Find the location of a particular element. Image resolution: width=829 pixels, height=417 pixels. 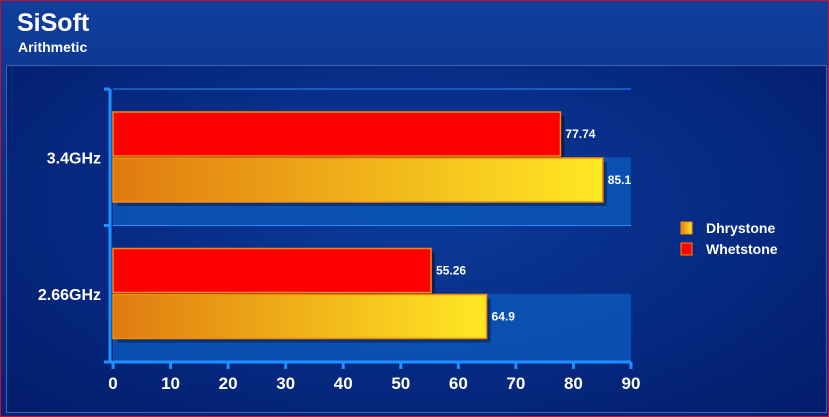

x-tick-label: 10 is located at coordinates (170, 383).